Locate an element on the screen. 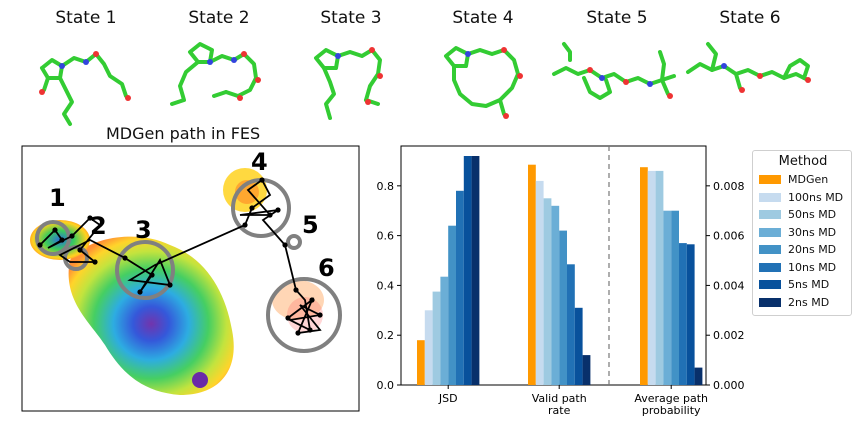 This screenshot has height=431, width=864. legend-item: 50ns MD is located at coordinates (803, 215).